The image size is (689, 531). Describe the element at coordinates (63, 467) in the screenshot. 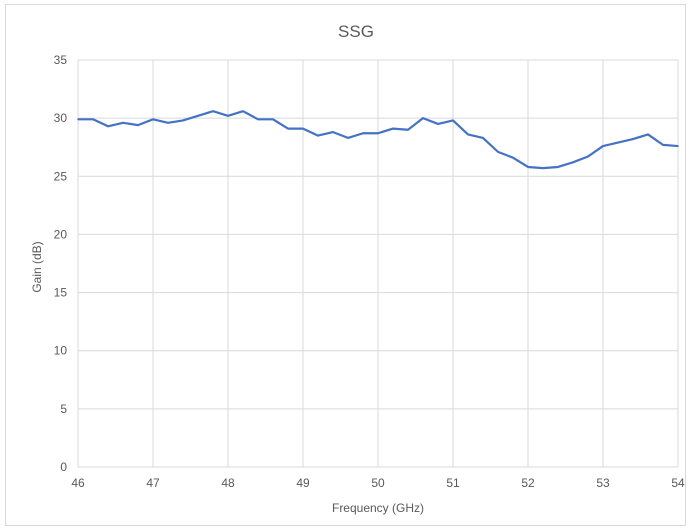

I see `y-tick-label: 0` at that location.